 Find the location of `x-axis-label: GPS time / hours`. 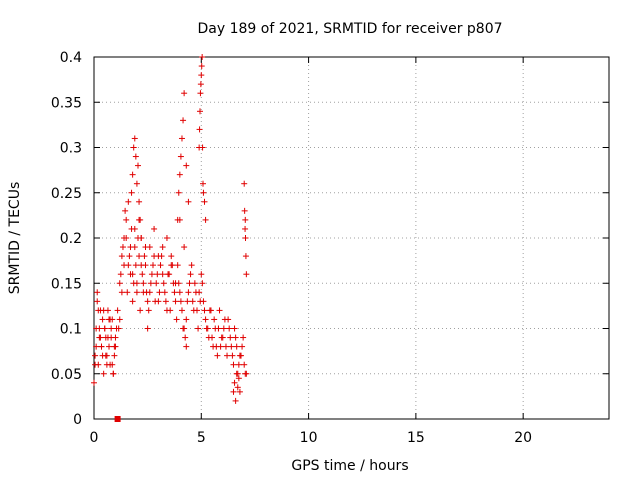

x-axis-label: GPS time / hours is located at coordinates (349, 466).